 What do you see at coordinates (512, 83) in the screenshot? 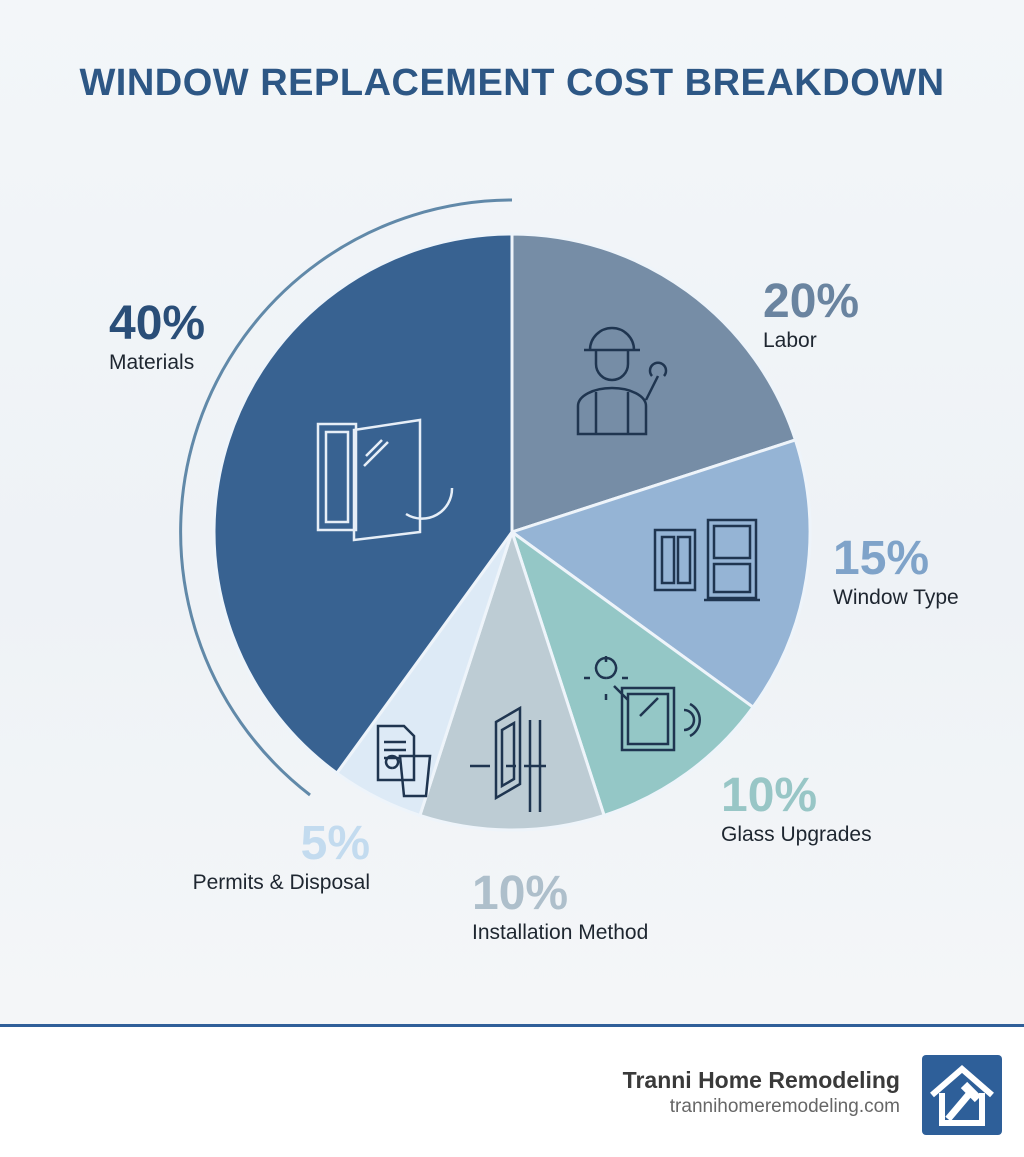
I see `chart-title: WINDOW REPLACEMENT COST BREAKDOWN` at bounding box center [512, 83].